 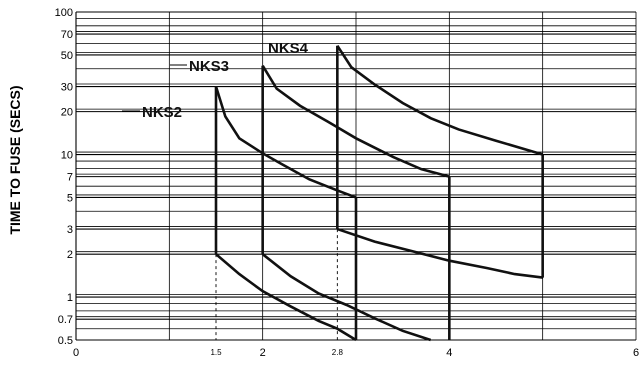 What do you see at coordinates (65, 341) in the screenshot?
I see `y-tick-label: 0.5` at bounding box center [65, 341].